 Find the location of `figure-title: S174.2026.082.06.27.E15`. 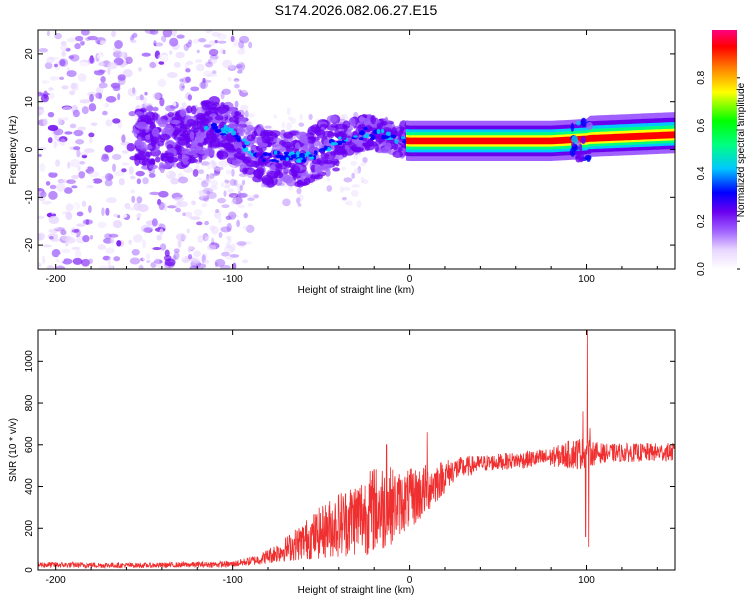

figure-title: S174.2026.082.06.27.E15 is located at coordinates (356, 10).